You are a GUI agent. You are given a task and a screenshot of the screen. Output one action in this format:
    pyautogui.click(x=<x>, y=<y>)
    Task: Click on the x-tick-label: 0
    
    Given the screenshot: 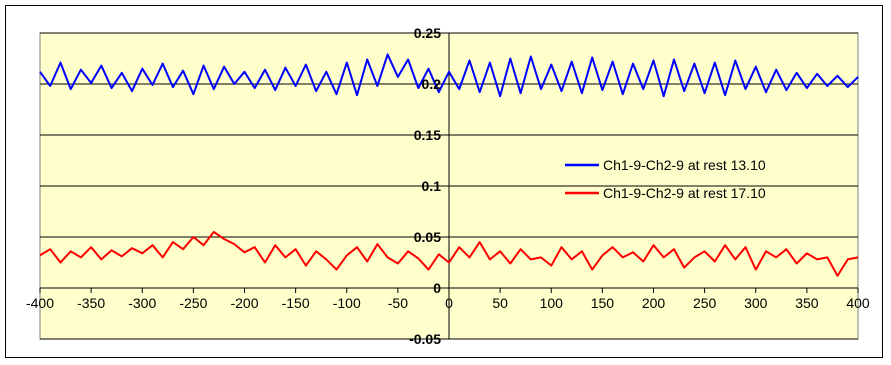 What is the action you would take?
    pyautogui.click(x=449, y=303)
    